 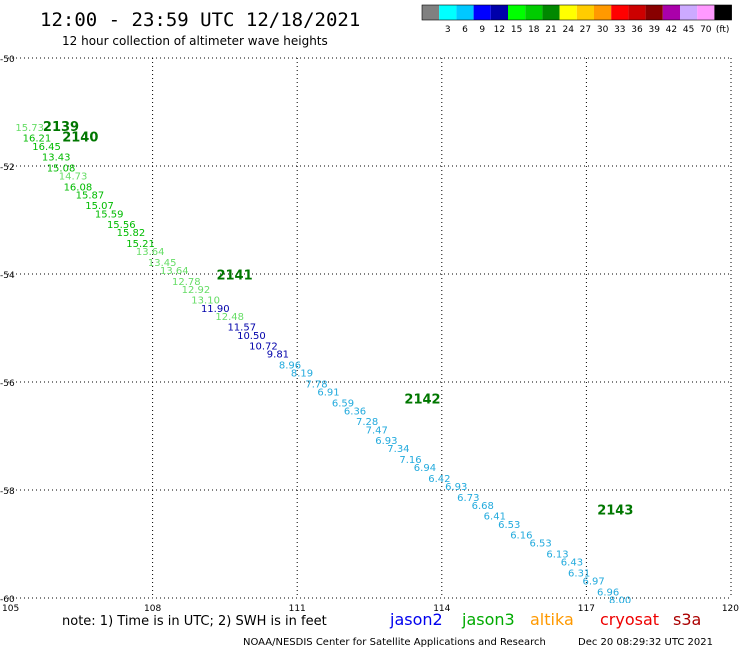 I want to click on swh-value: 12.48, so click(x=229, y=317).